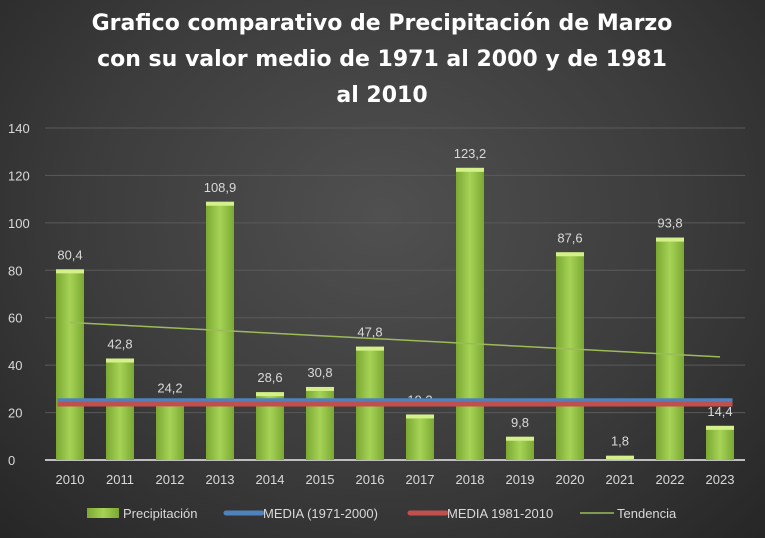 The image size is (765, 538). What do you see at coordinates (520, 422) in the screenshot?
I see `data-label: 9,8` at bounding box center [520, 422].